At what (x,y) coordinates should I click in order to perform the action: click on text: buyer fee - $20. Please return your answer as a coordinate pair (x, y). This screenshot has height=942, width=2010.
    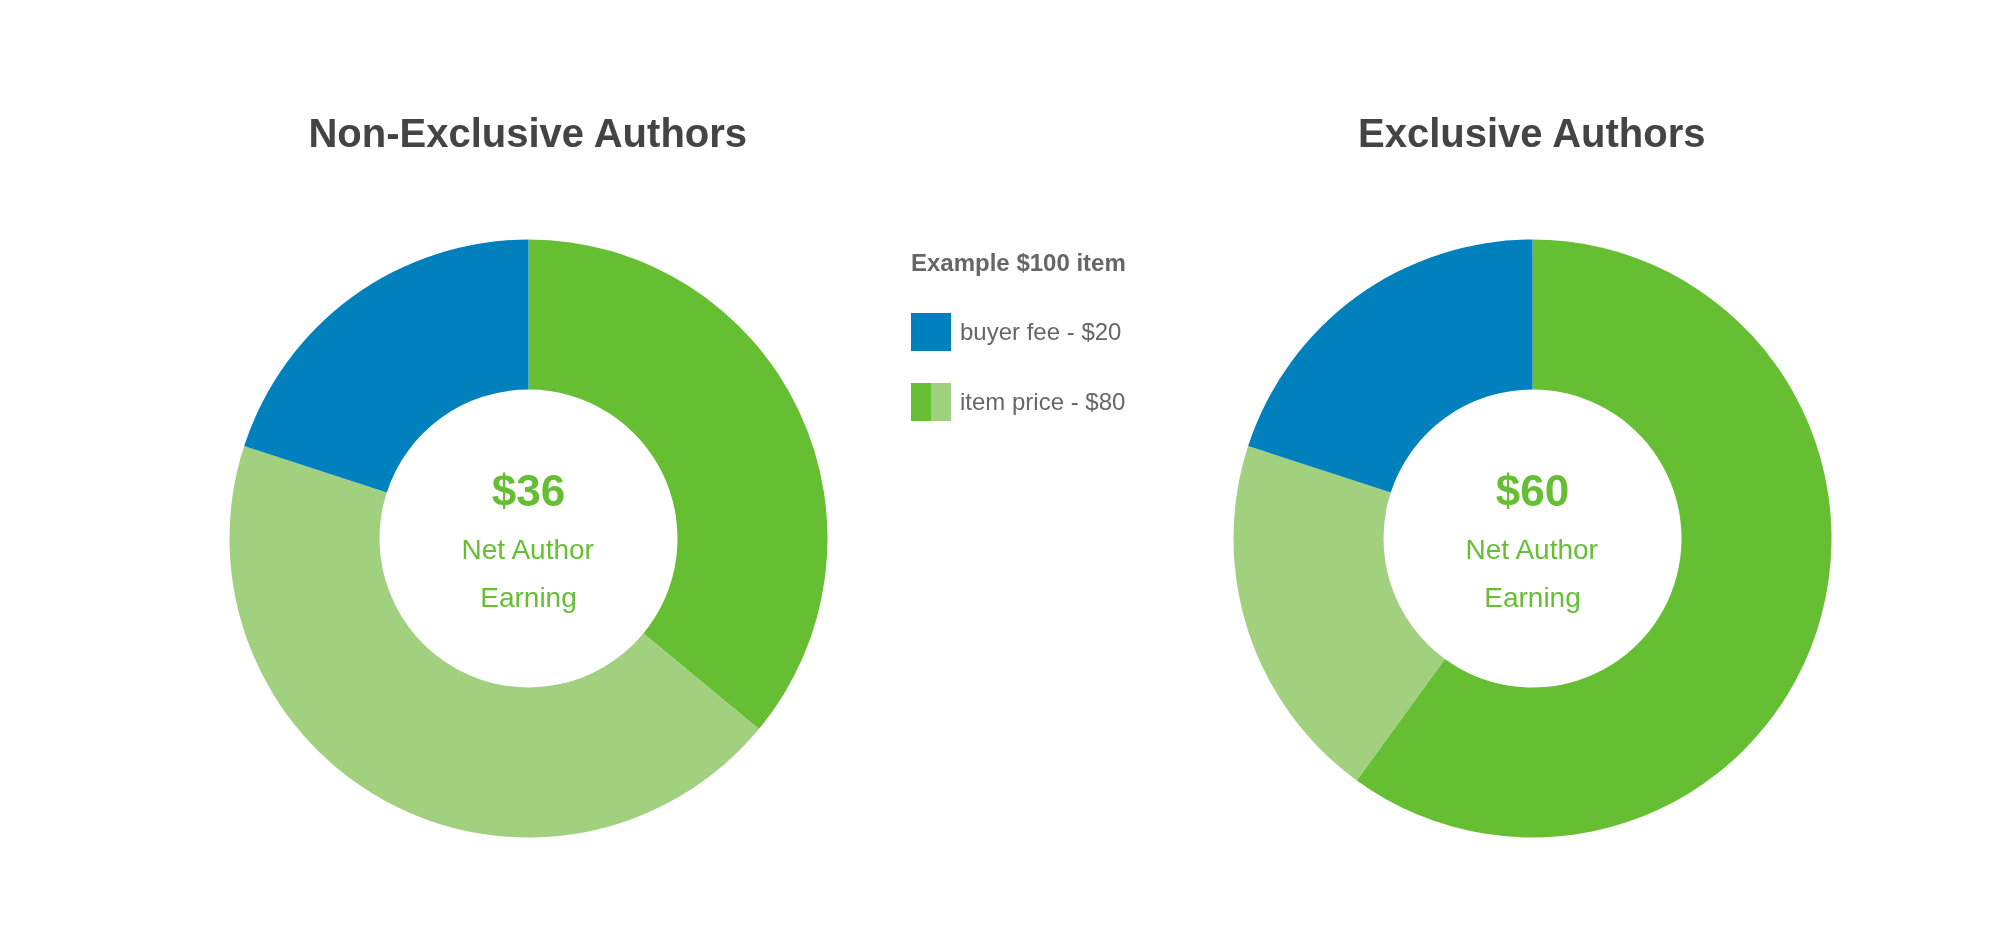
    Looking at the image, I should click on (1041, 332).